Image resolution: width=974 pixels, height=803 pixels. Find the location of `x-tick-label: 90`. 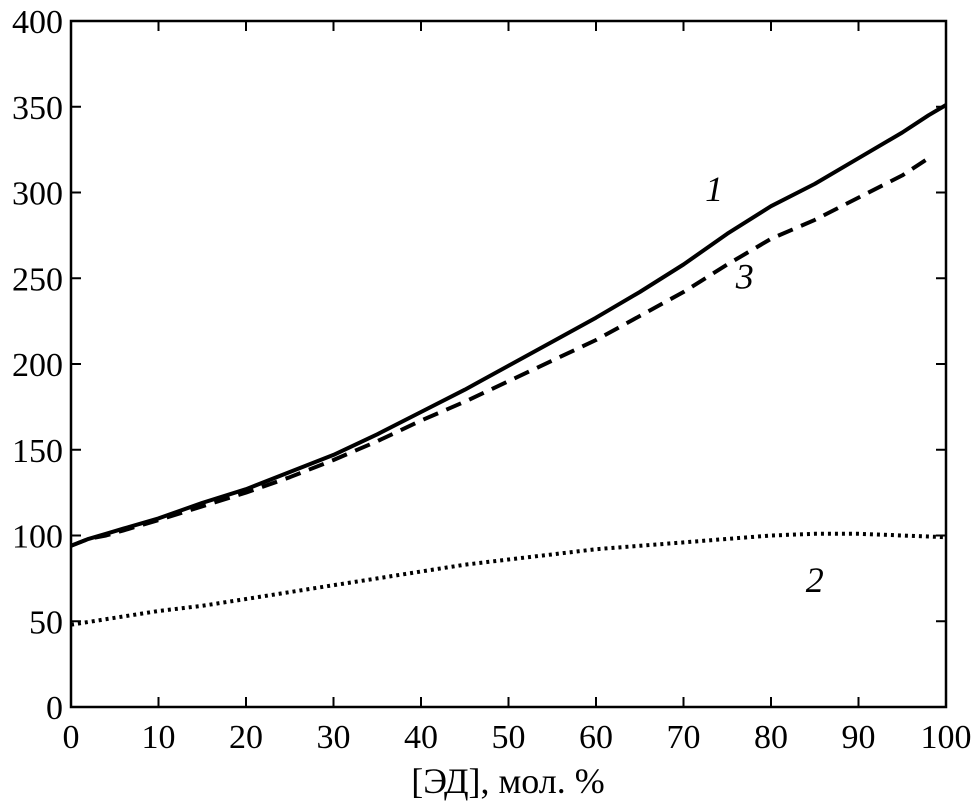

x-tick-label: 90 is located at coordinates (859, 737).